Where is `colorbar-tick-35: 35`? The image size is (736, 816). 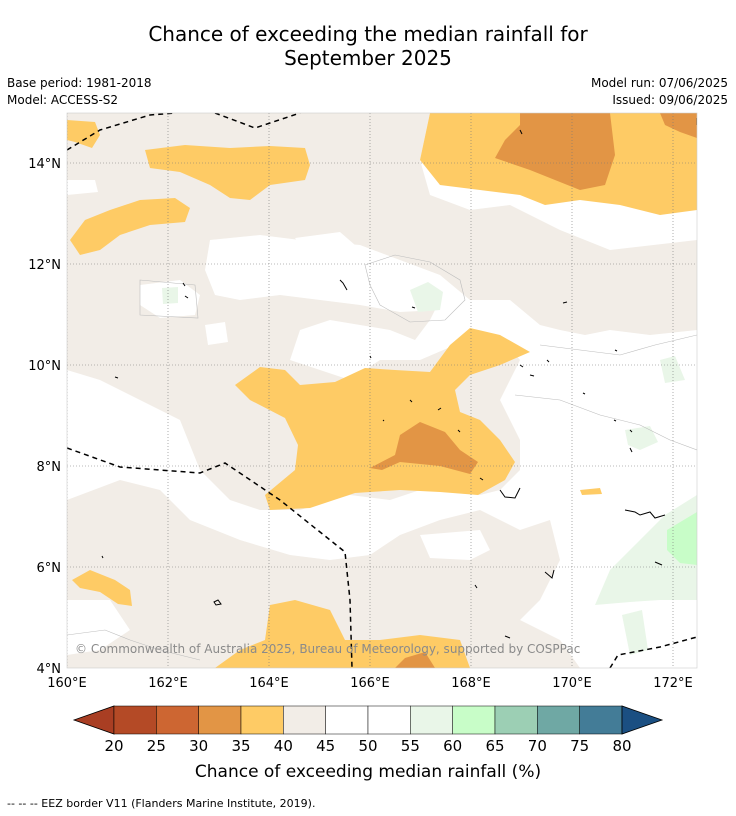
colorbar-tick-35: 35 is located at coordinates (240, 746).